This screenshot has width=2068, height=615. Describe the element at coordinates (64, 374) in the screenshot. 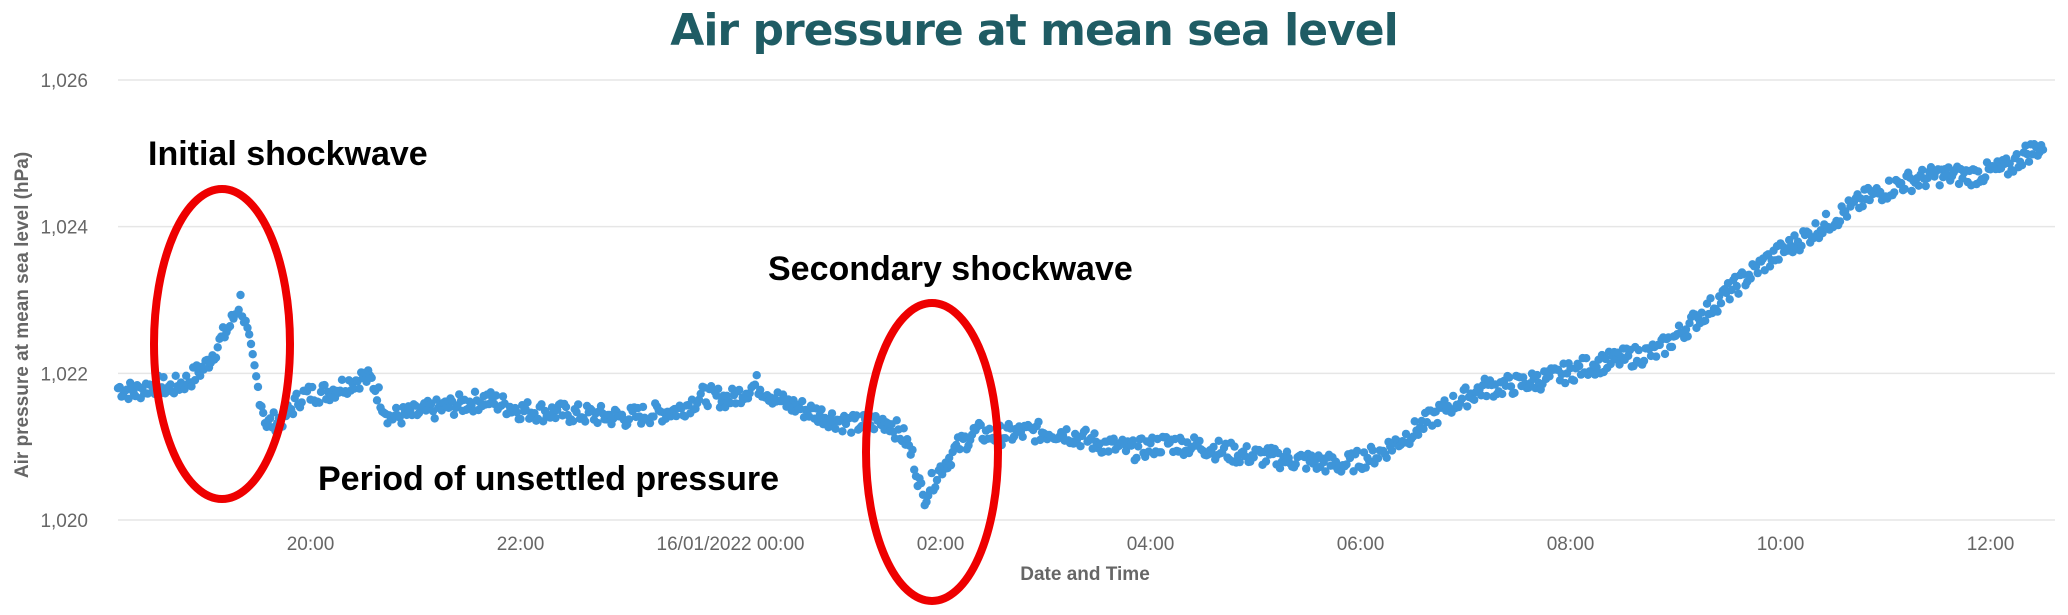

I see `y-tick-label: 1,022` at that location.